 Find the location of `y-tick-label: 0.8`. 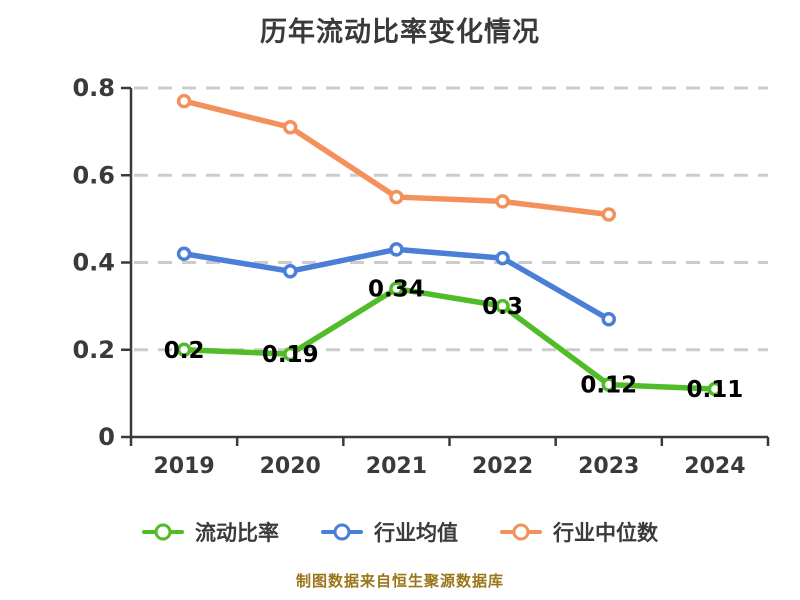

y-tick-label: 0.8 is located at coordinates (93, 88).